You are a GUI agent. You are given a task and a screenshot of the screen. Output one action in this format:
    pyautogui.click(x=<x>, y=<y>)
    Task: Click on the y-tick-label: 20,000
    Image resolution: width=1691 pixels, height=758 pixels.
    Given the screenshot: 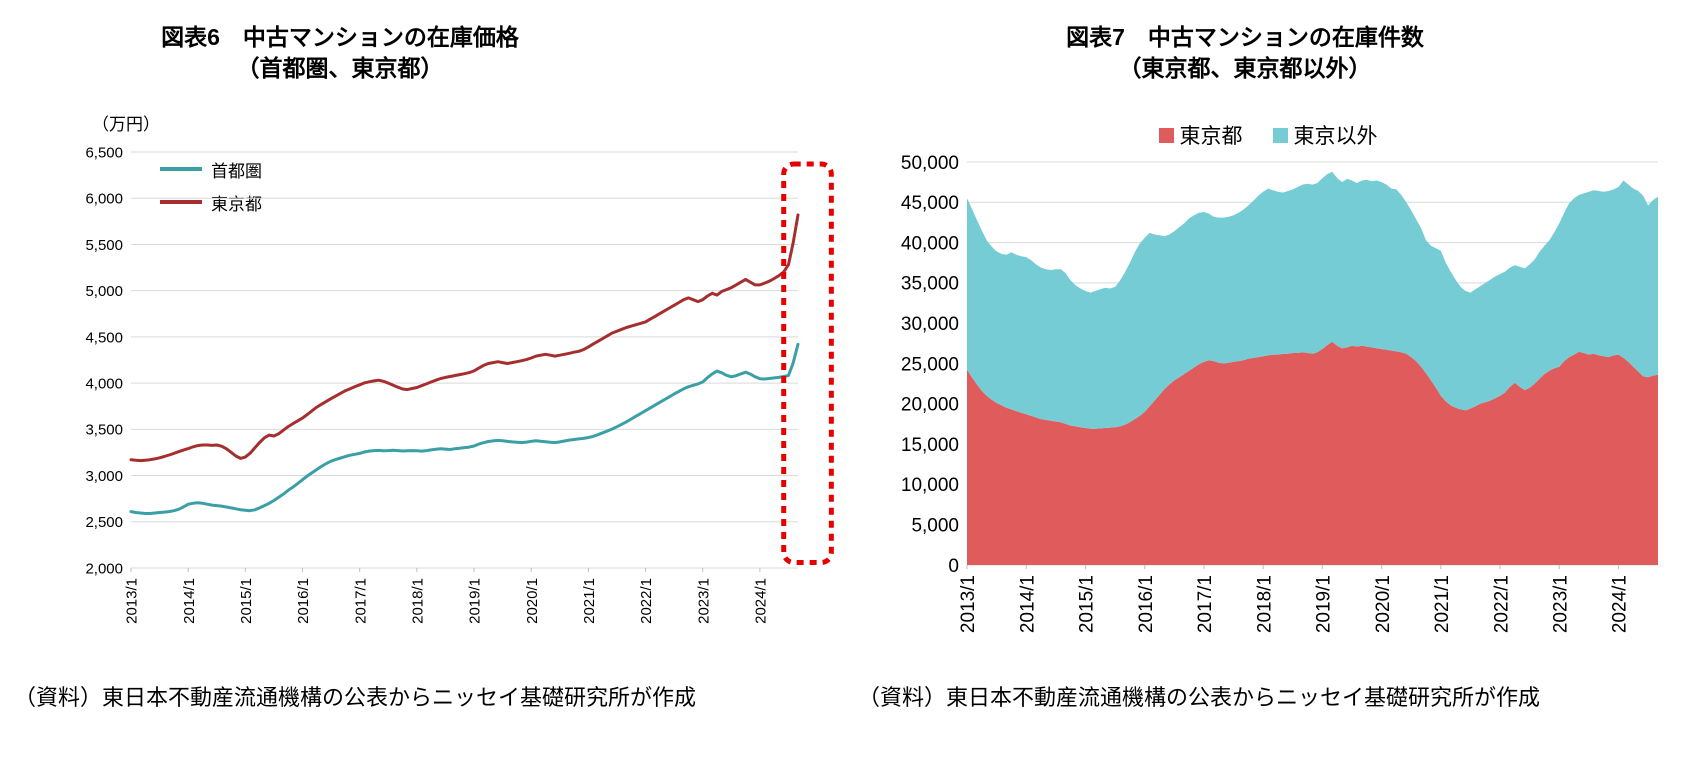 What is the action you would take?
    pyautogui.click(x=930, y=405)
    